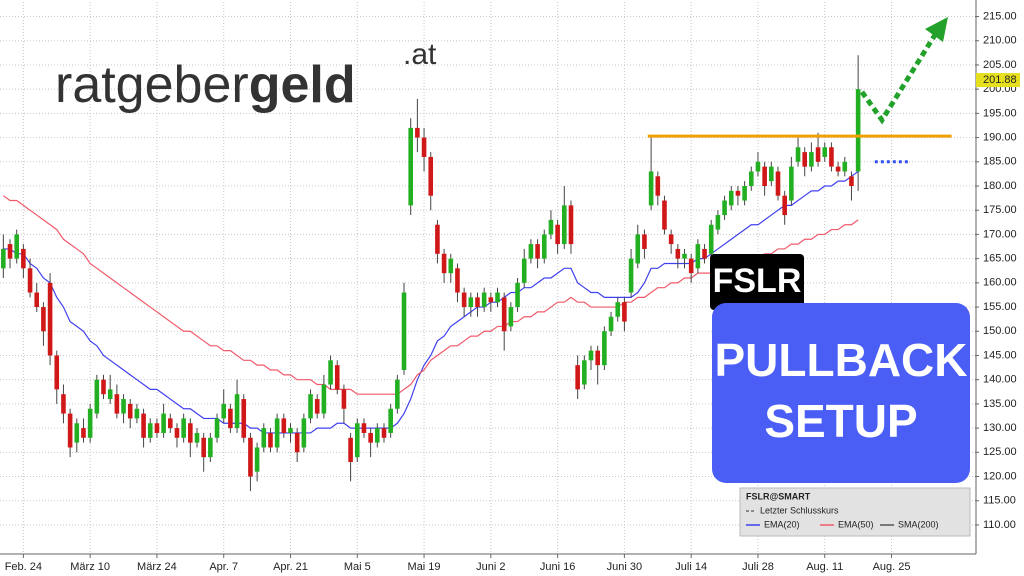 The image size is (1024, 576). What do you see at coordinates (1000, 380) in the screenshot?
I see `y-tick-label: 140.00` at bounding box center [1000, 380].